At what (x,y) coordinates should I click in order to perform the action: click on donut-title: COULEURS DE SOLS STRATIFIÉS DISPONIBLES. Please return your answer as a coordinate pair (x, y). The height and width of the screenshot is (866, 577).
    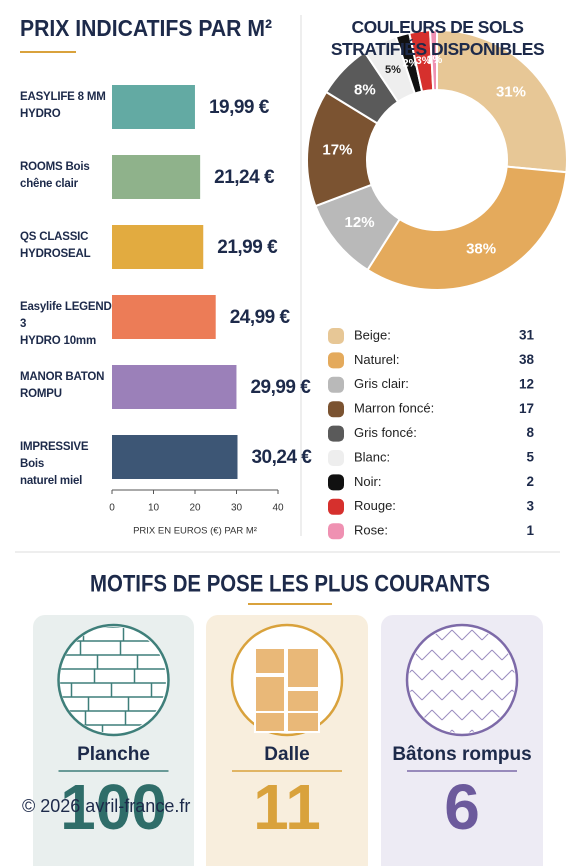
    Looking at the image, I should click on (437, 38).